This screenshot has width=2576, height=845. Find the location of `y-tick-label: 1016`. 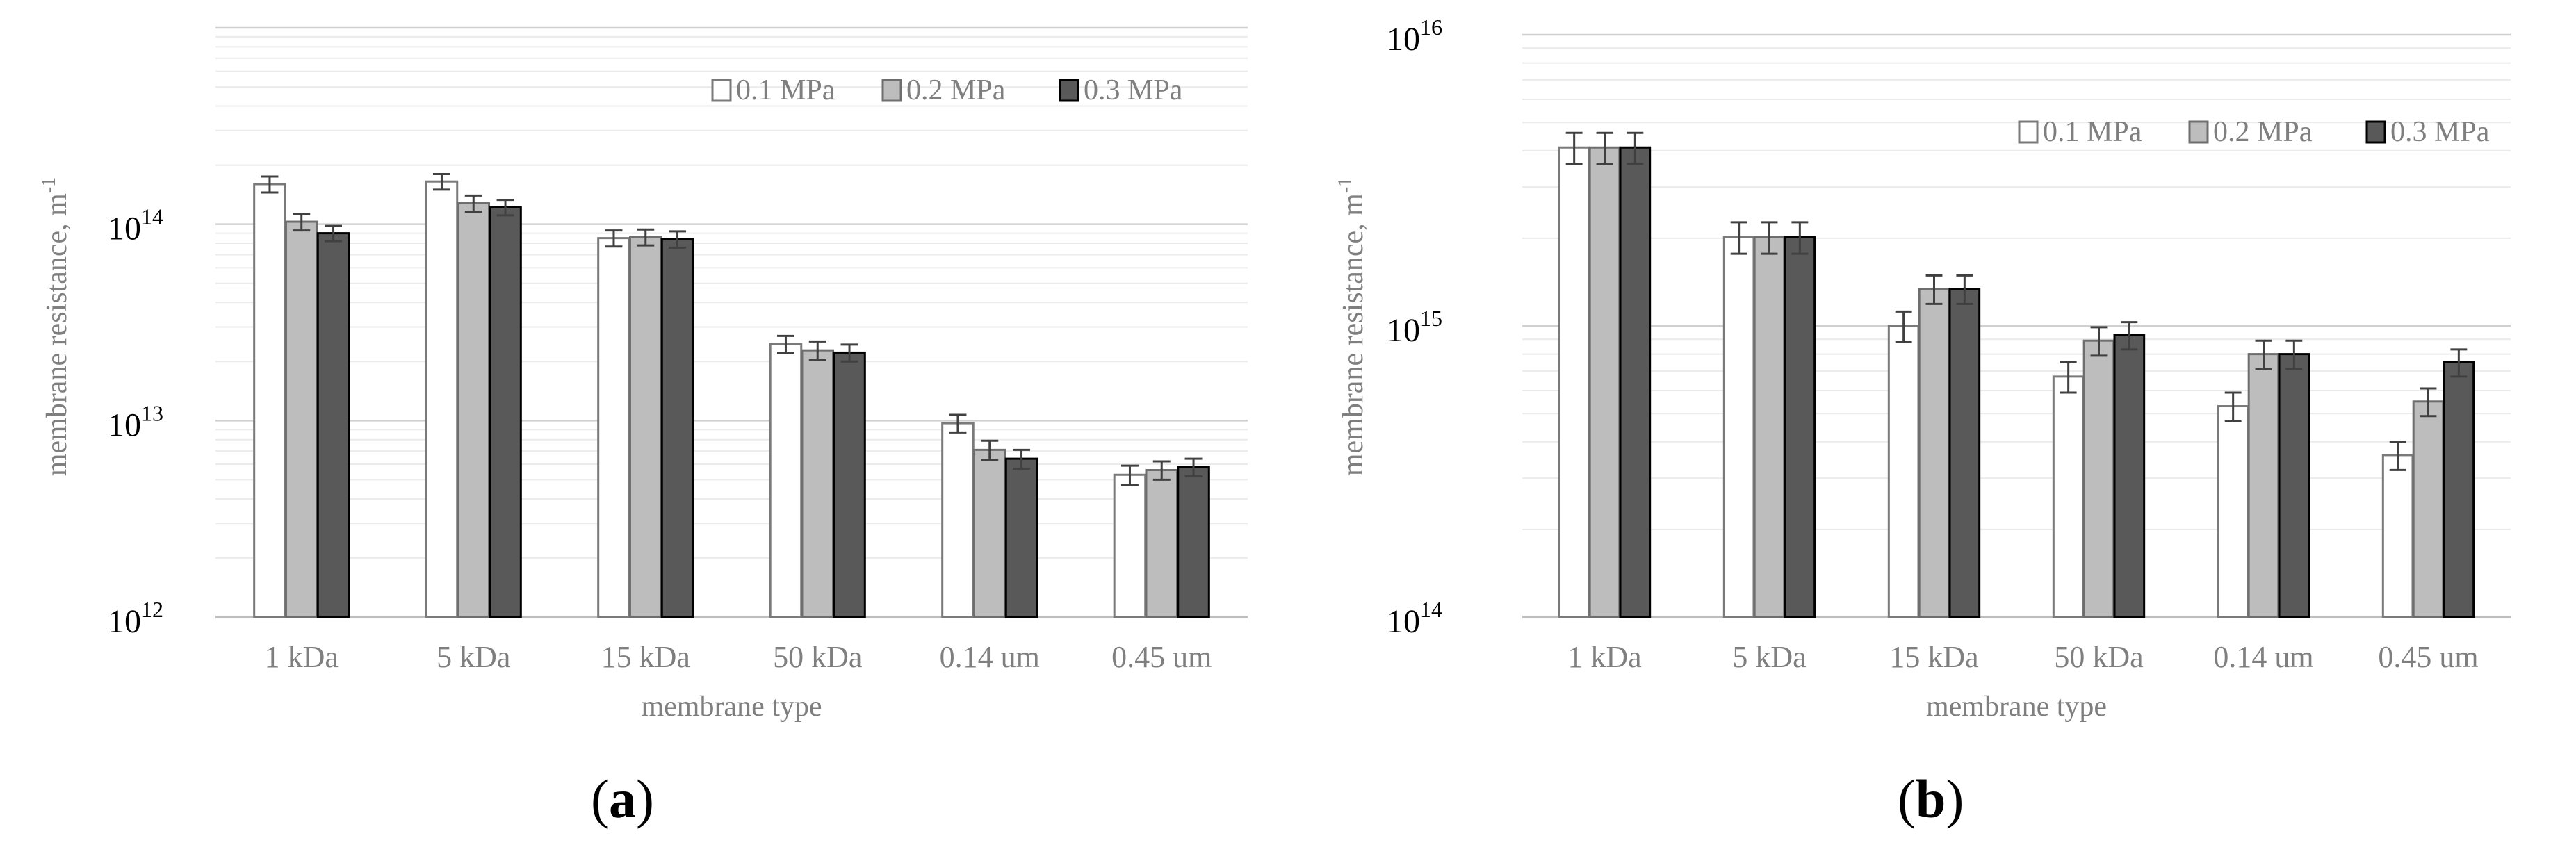

y-tick-label: 1016 is located at coordinates (1414, 36).